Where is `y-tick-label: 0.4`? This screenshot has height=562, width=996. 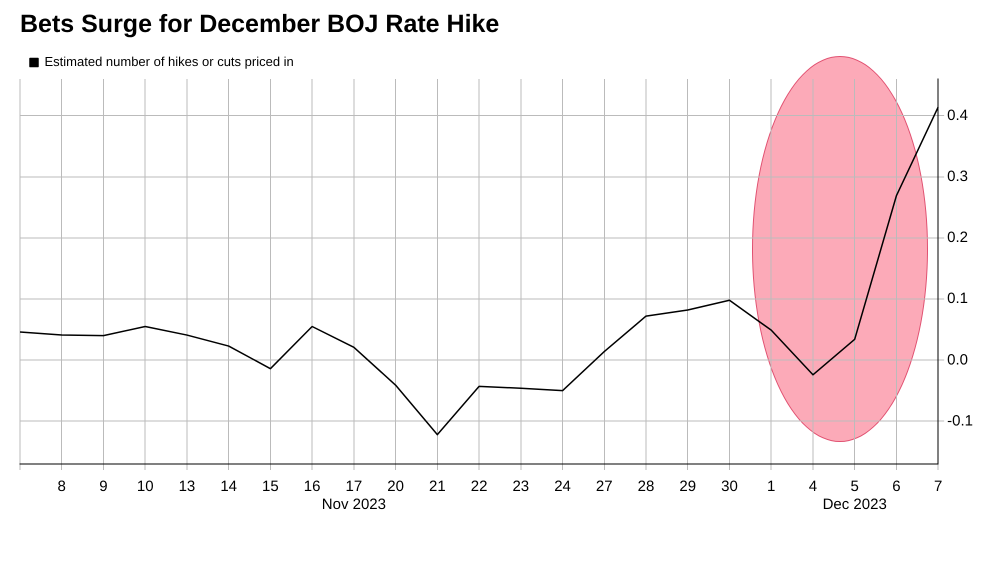 y-tick-label: 0.4 is located at coordinates (957, 115).